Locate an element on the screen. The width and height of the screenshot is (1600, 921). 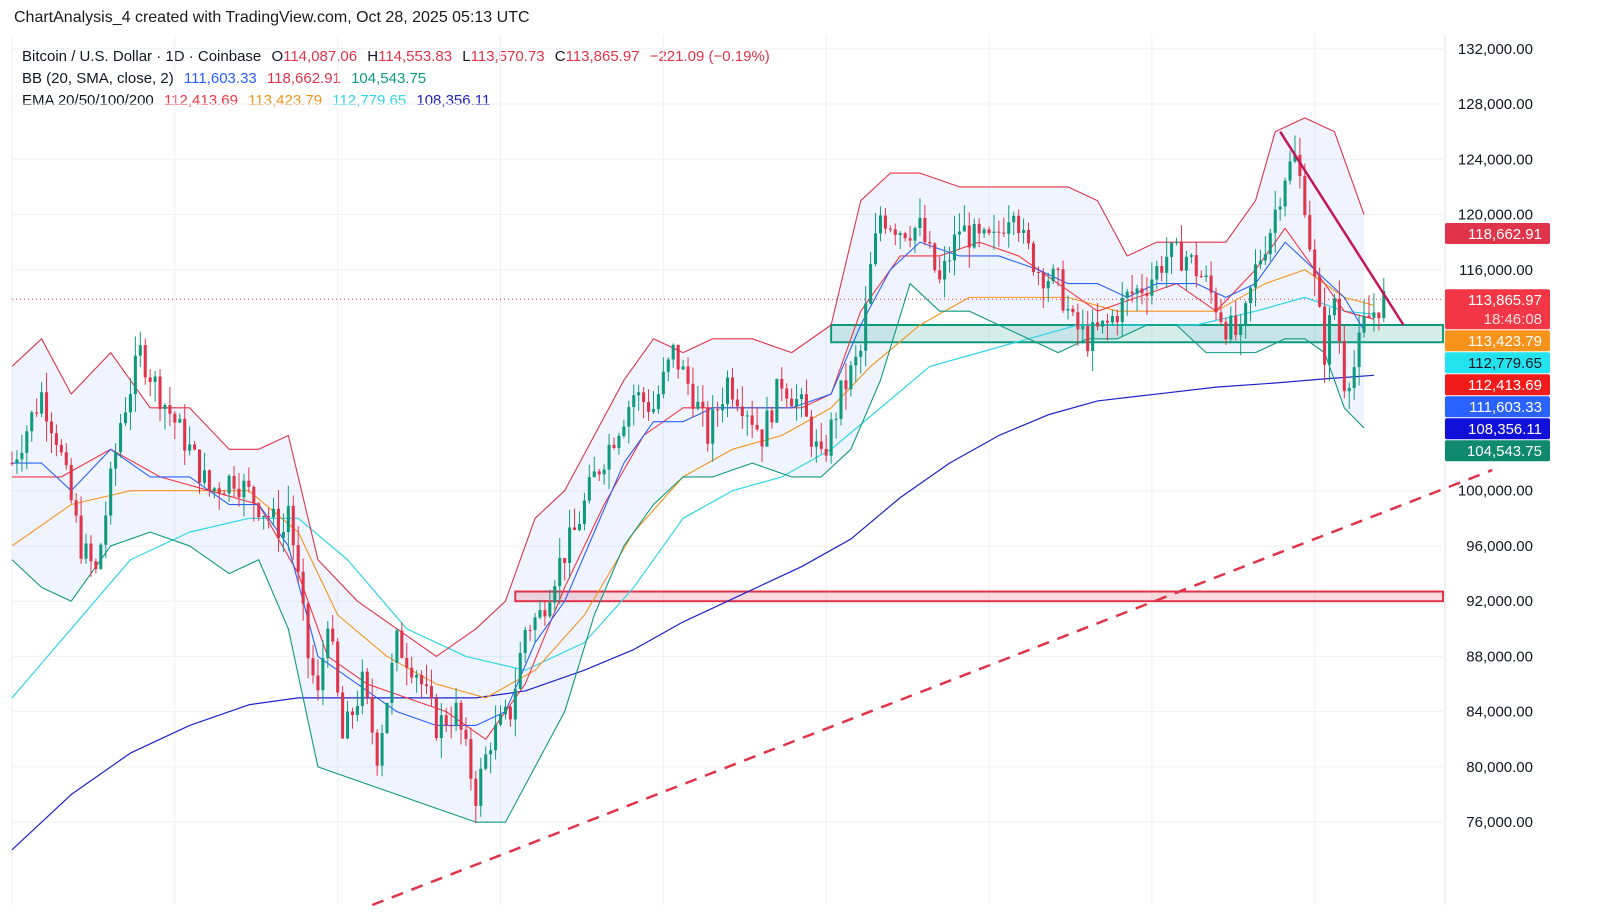
price-tick-label: 96,000.00 is located at coordinates (1499, 546).